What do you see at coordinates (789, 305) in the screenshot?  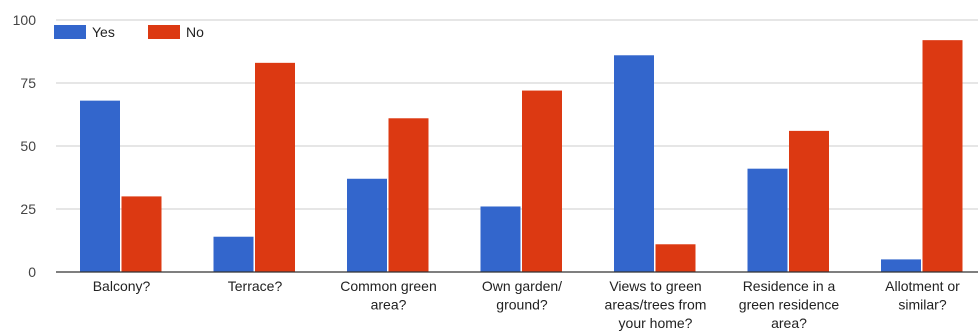 I see `x-tick-label: green residence` at bounding box center [789, 305].